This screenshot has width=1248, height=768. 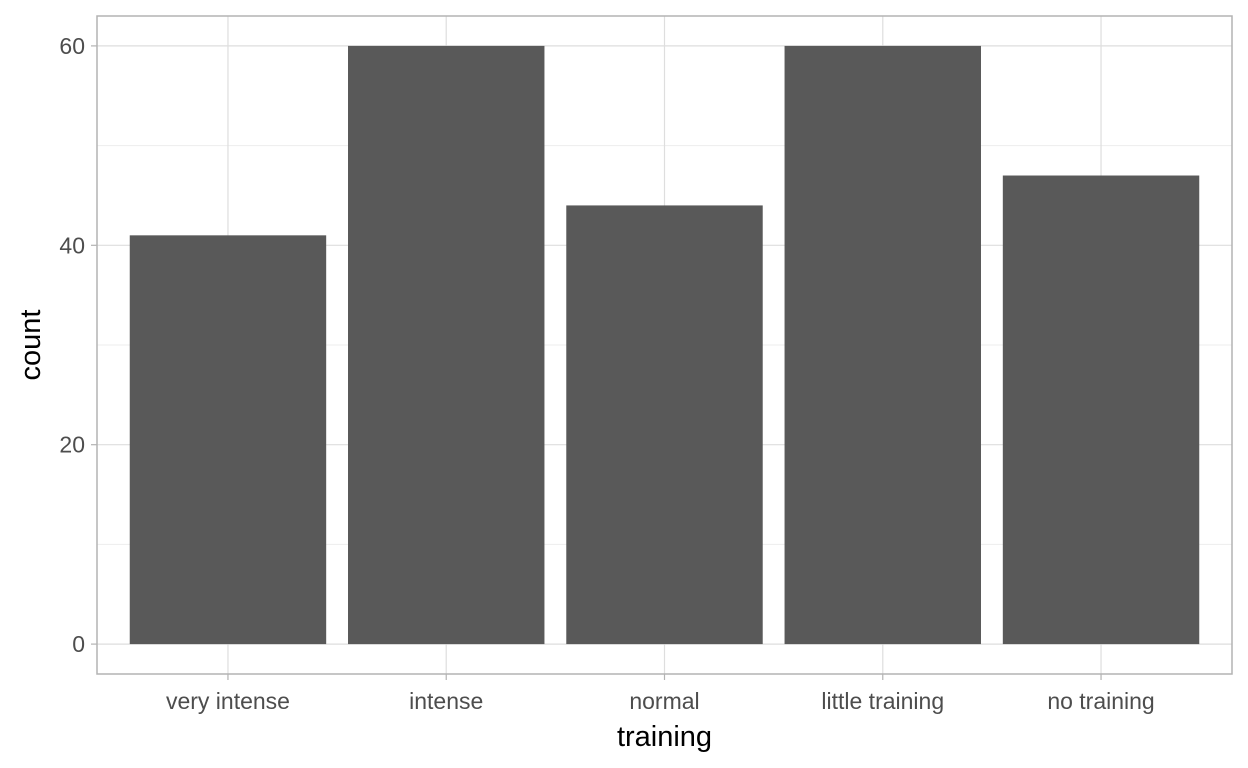 I want to click on y-tick-label: 0, so click(x=78, y=644).